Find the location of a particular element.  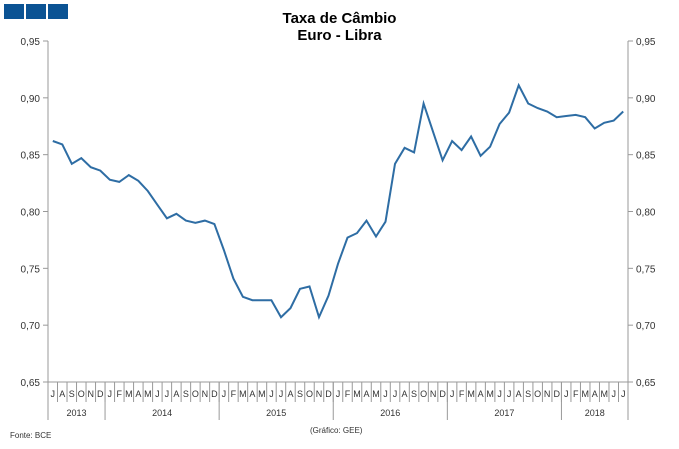

chart-title: Taxa de Câmbio is located at coordinates (339, 18).